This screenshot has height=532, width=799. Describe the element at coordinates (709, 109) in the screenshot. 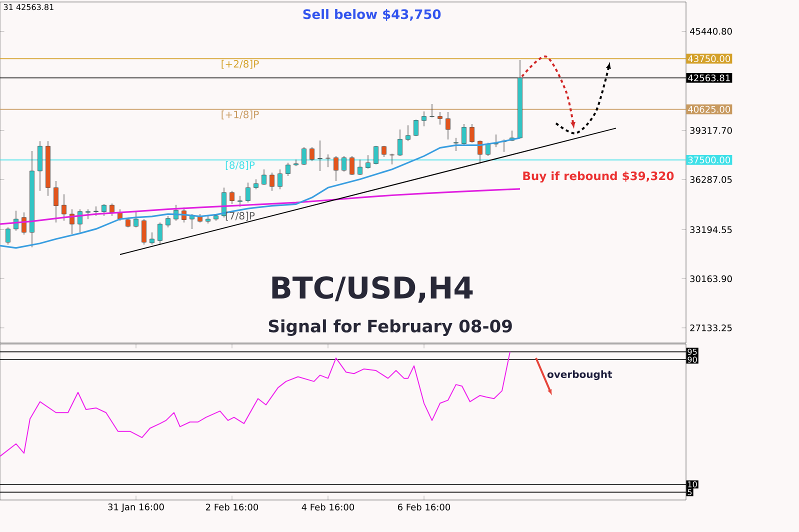

I see `ref-line-label: 40625.00` at that location.